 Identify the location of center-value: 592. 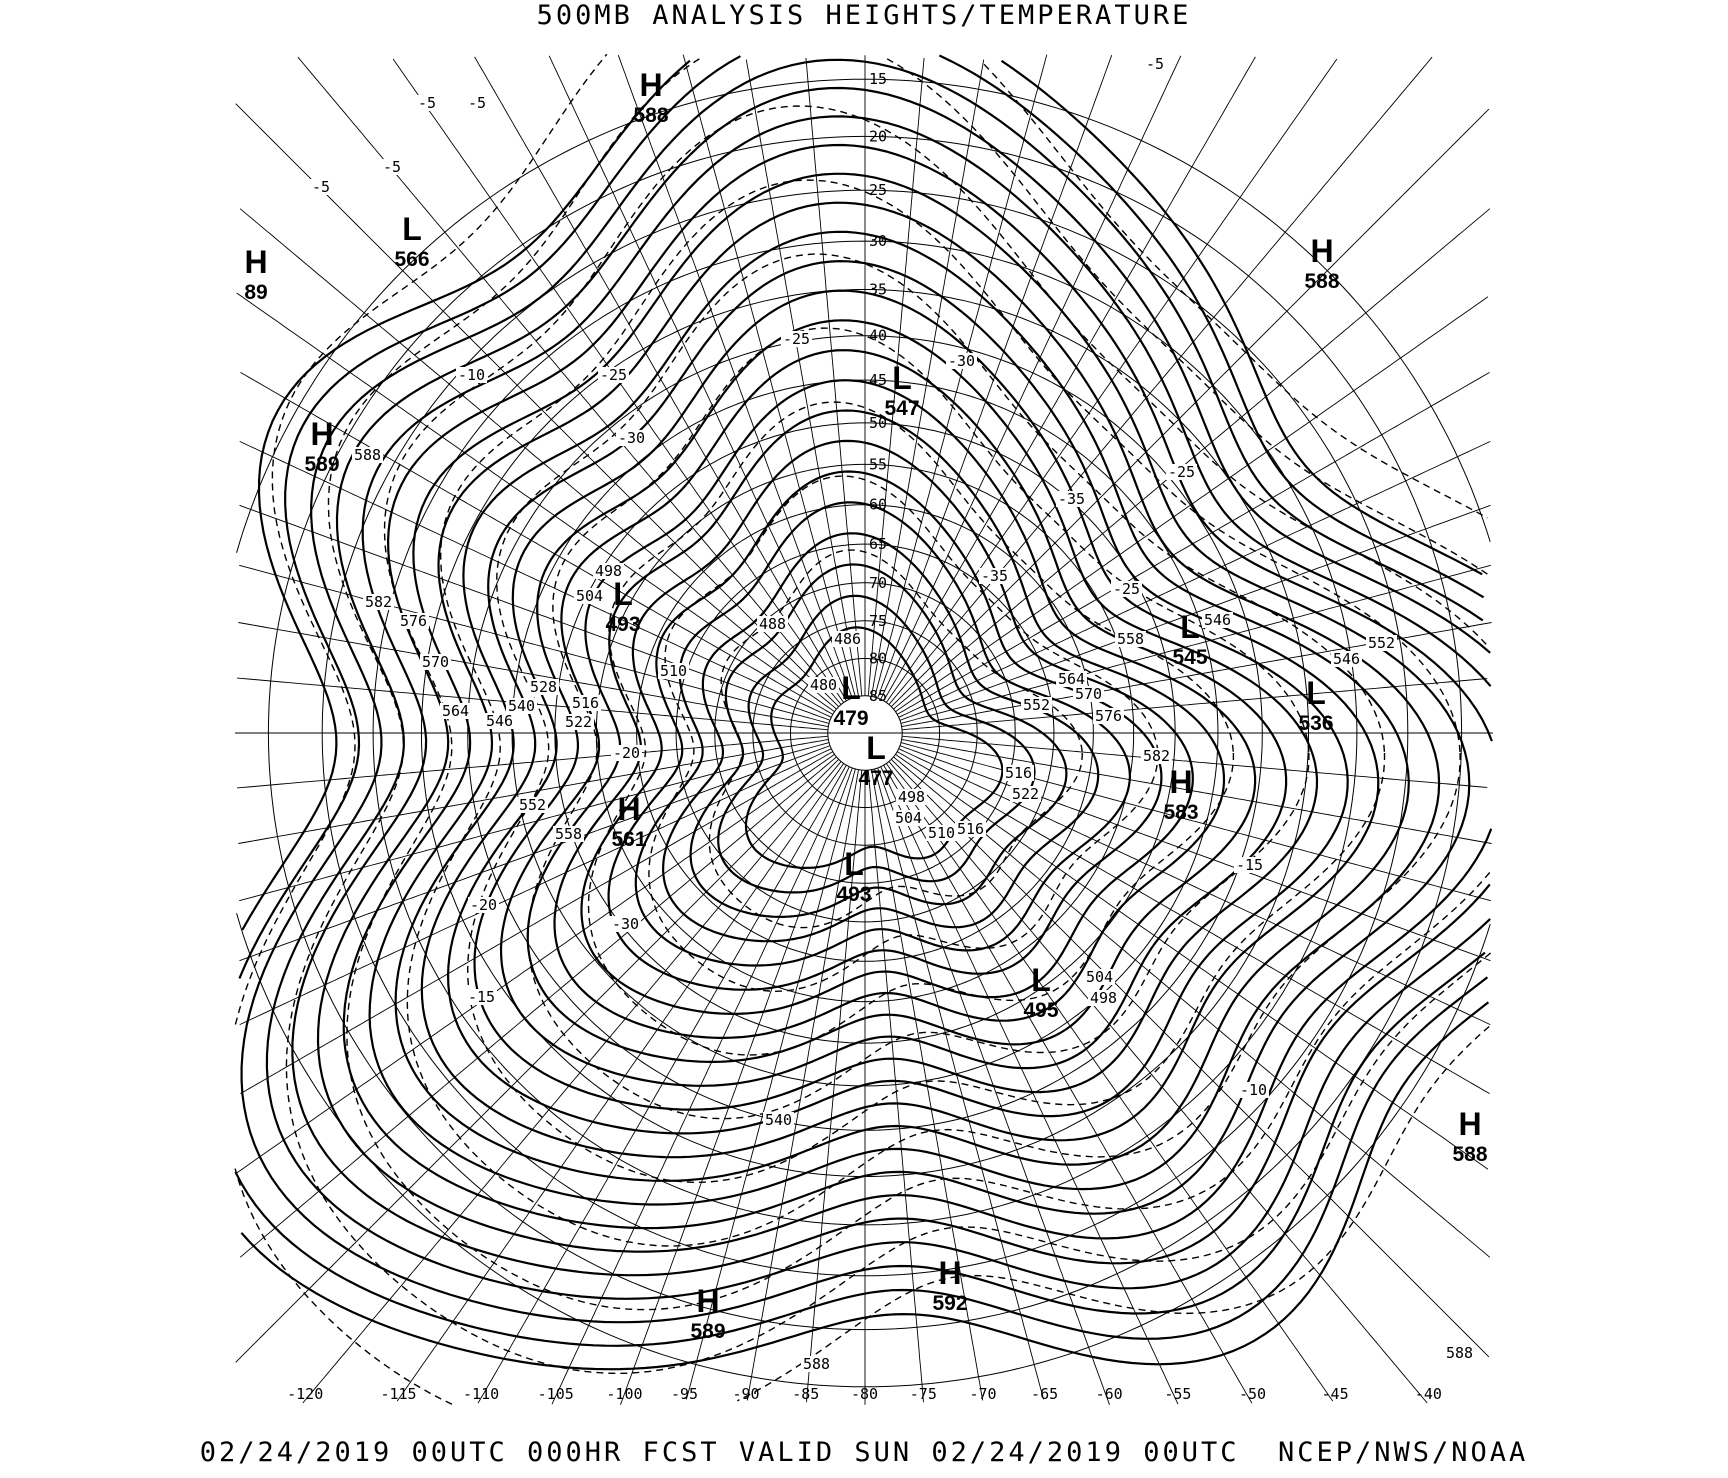
(949, 1303).